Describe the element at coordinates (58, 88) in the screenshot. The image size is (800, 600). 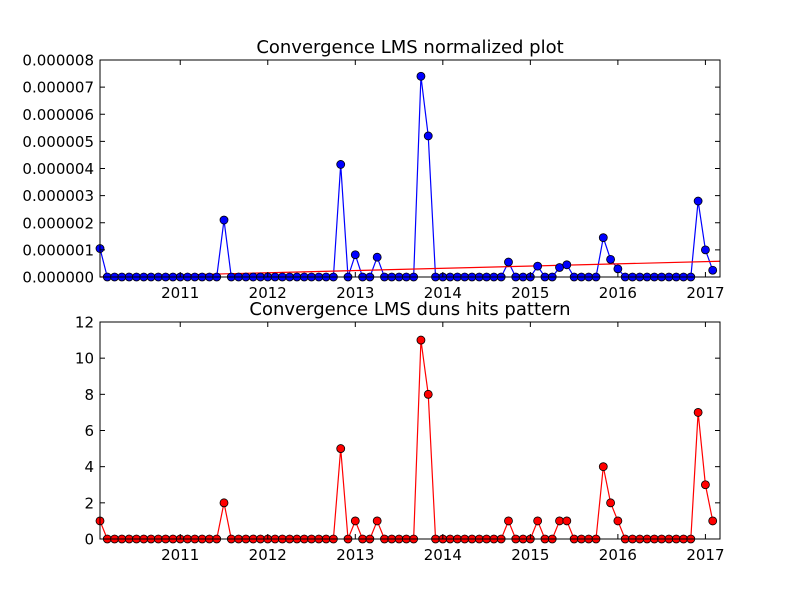
I see `y-tick-label: 0.000007` at that location.